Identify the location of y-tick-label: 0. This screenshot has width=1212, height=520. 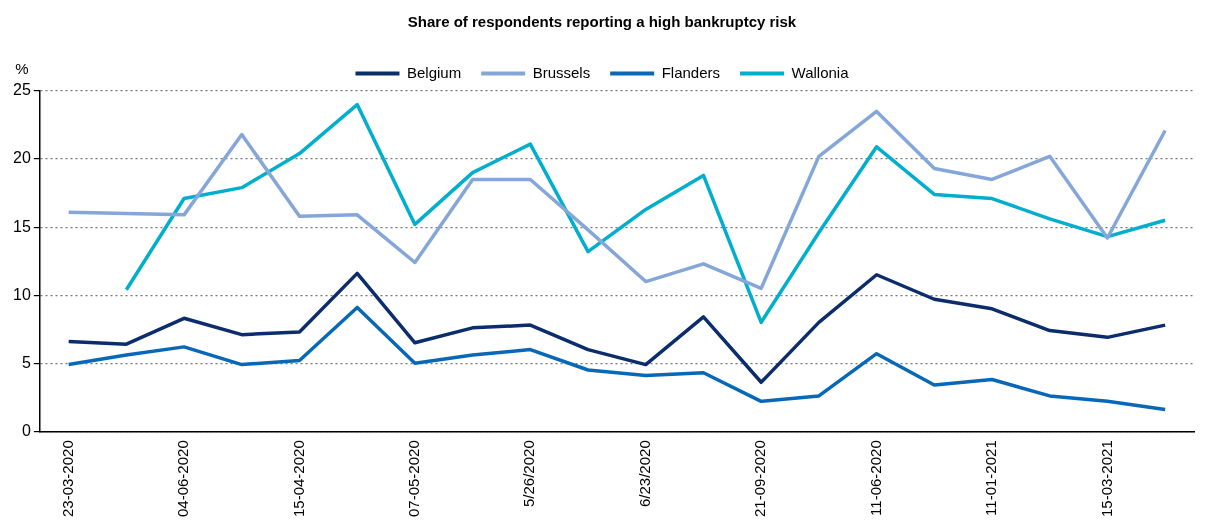
(26, 430).